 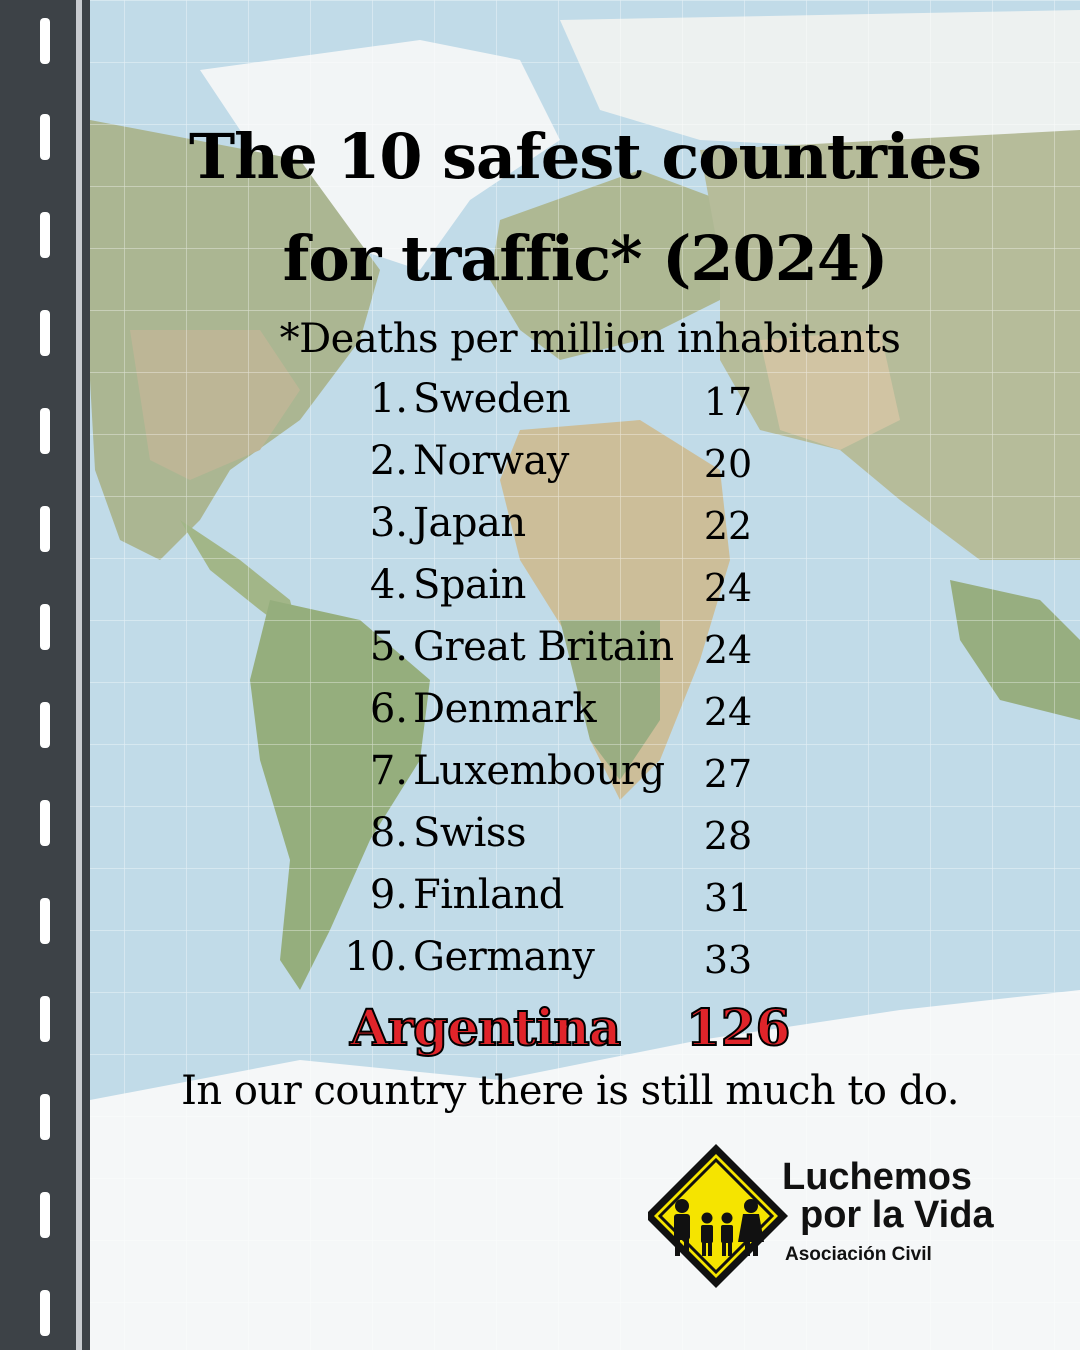 What do you see at coordinates (388, 647) in the screenshot?
I see `rank-label: 5.` at bounding box center [388, 647].